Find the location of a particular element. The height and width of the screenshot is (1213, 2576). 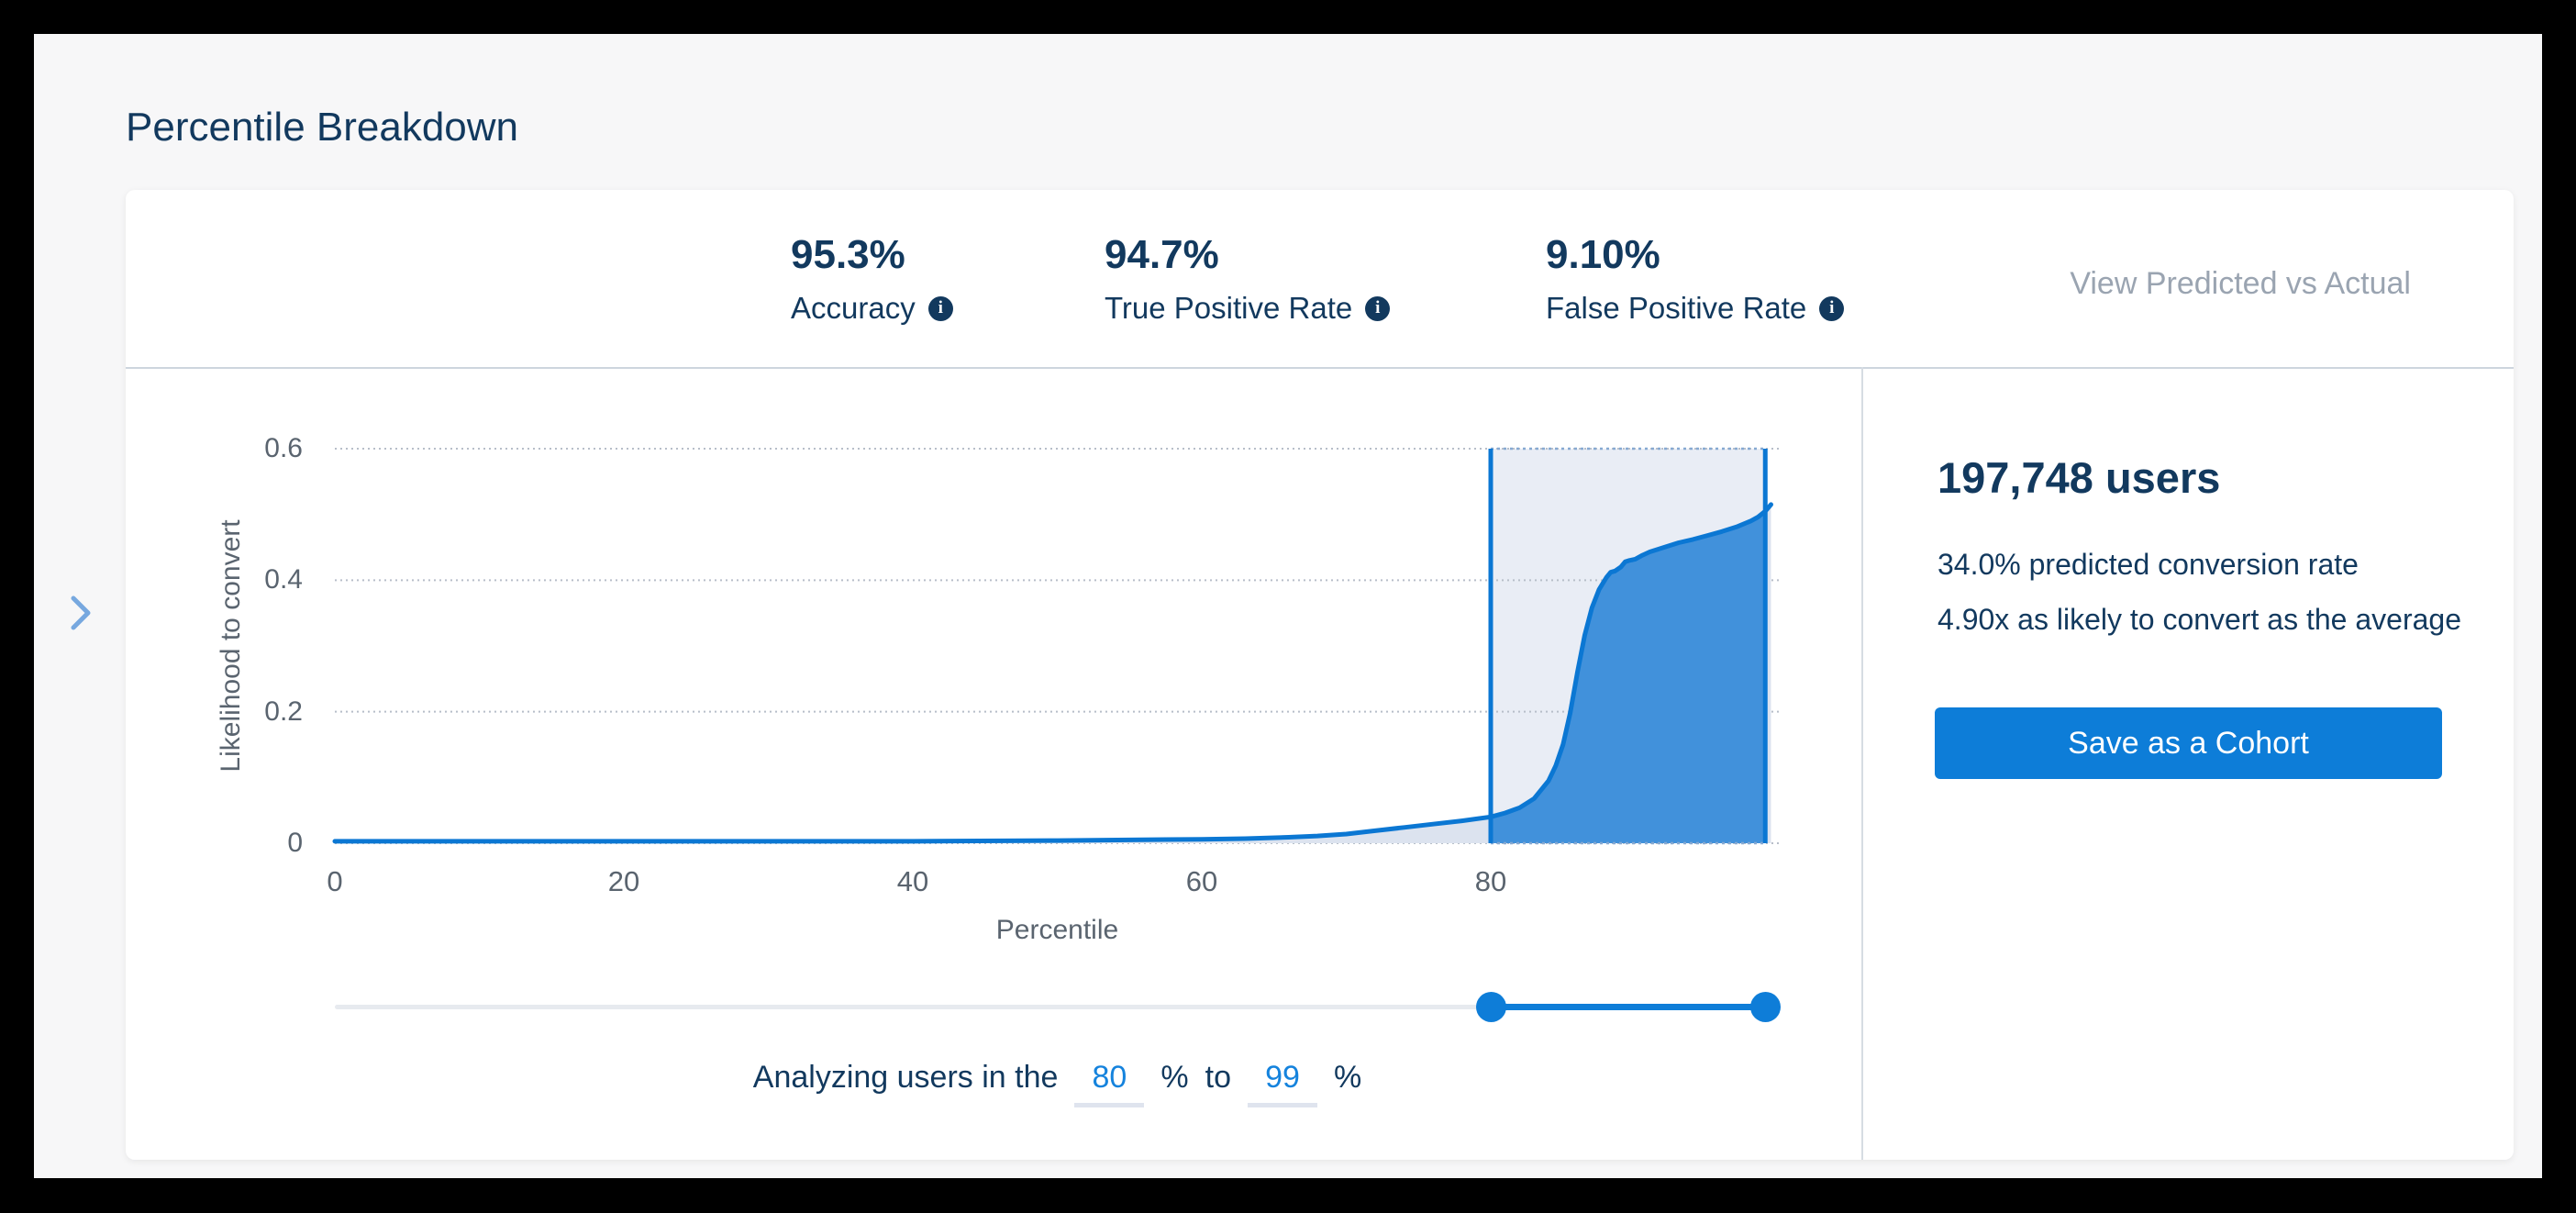

analyzing-row: Analyzing users in the % to % is located at coordinates (1057, 1083).